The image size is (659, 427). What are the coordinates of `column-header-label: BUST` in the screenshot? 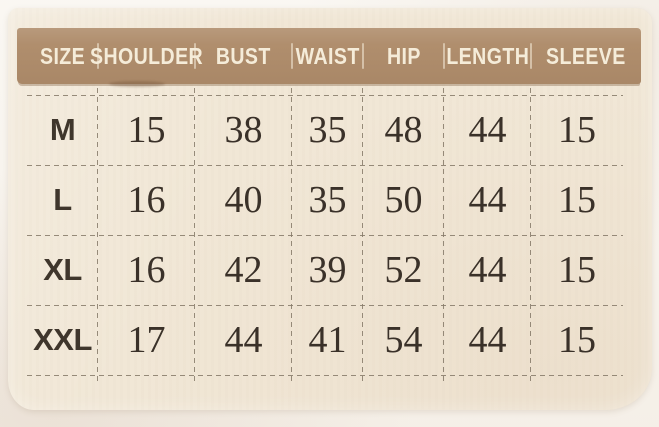 It's located at (243, 55).